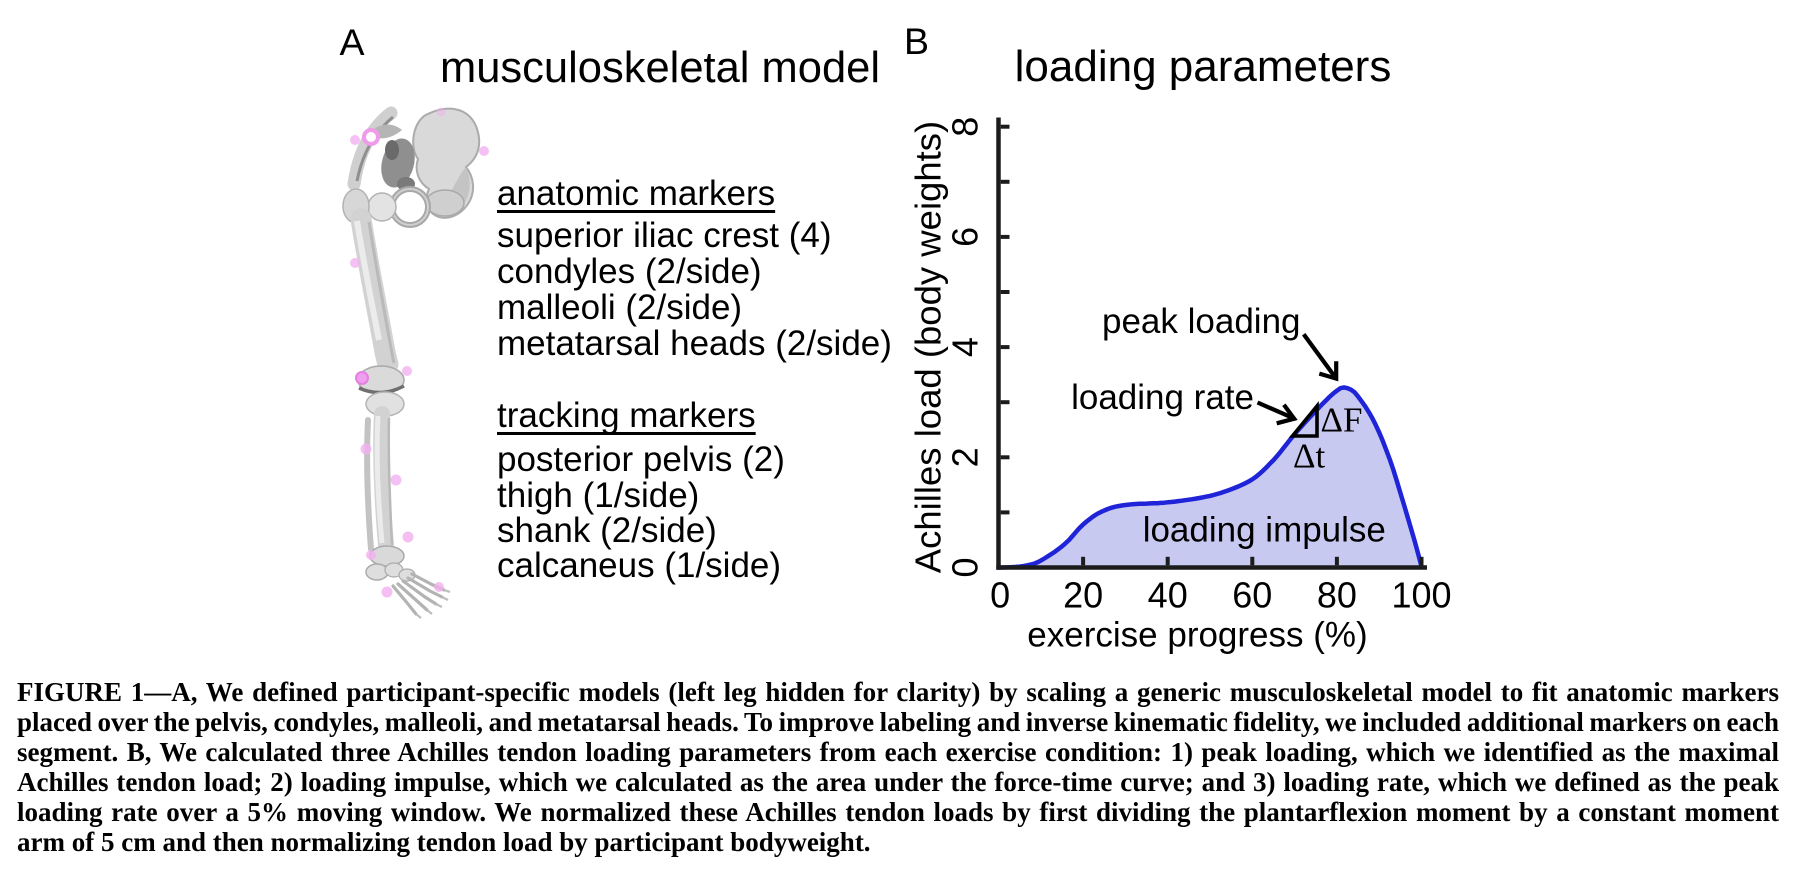  Describe the element at coordinates (1201, 321) in the screenshot. I see `svg-text: peak loading` at that location.